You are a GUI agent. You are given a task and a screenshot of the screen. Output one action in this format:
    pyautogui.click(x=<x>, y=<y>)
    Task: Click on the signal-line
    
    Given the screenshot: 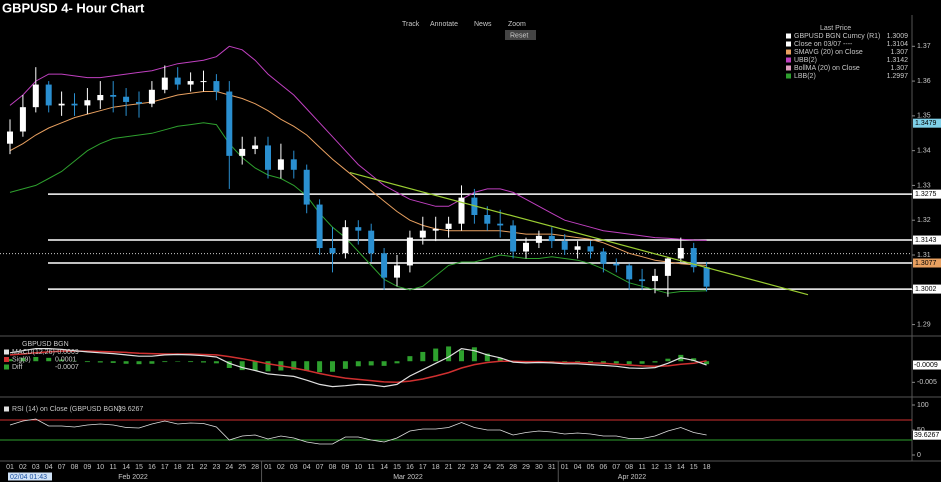 What is the action you would take?
    pyautogui.click(x=358, y=367)
    